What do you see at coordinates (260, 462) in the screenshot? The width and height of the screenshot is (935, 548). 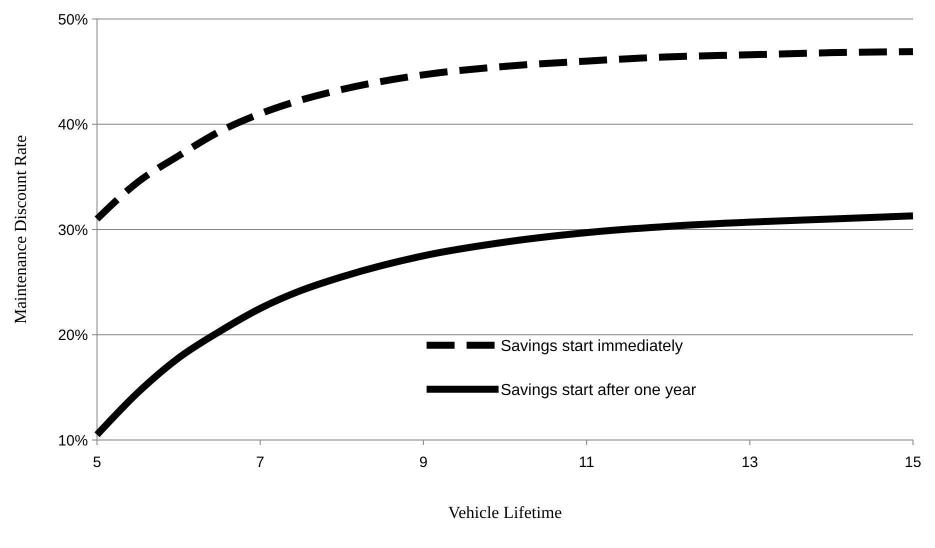 I see `x-tick-label: 7` at bounding box center [260, 462].